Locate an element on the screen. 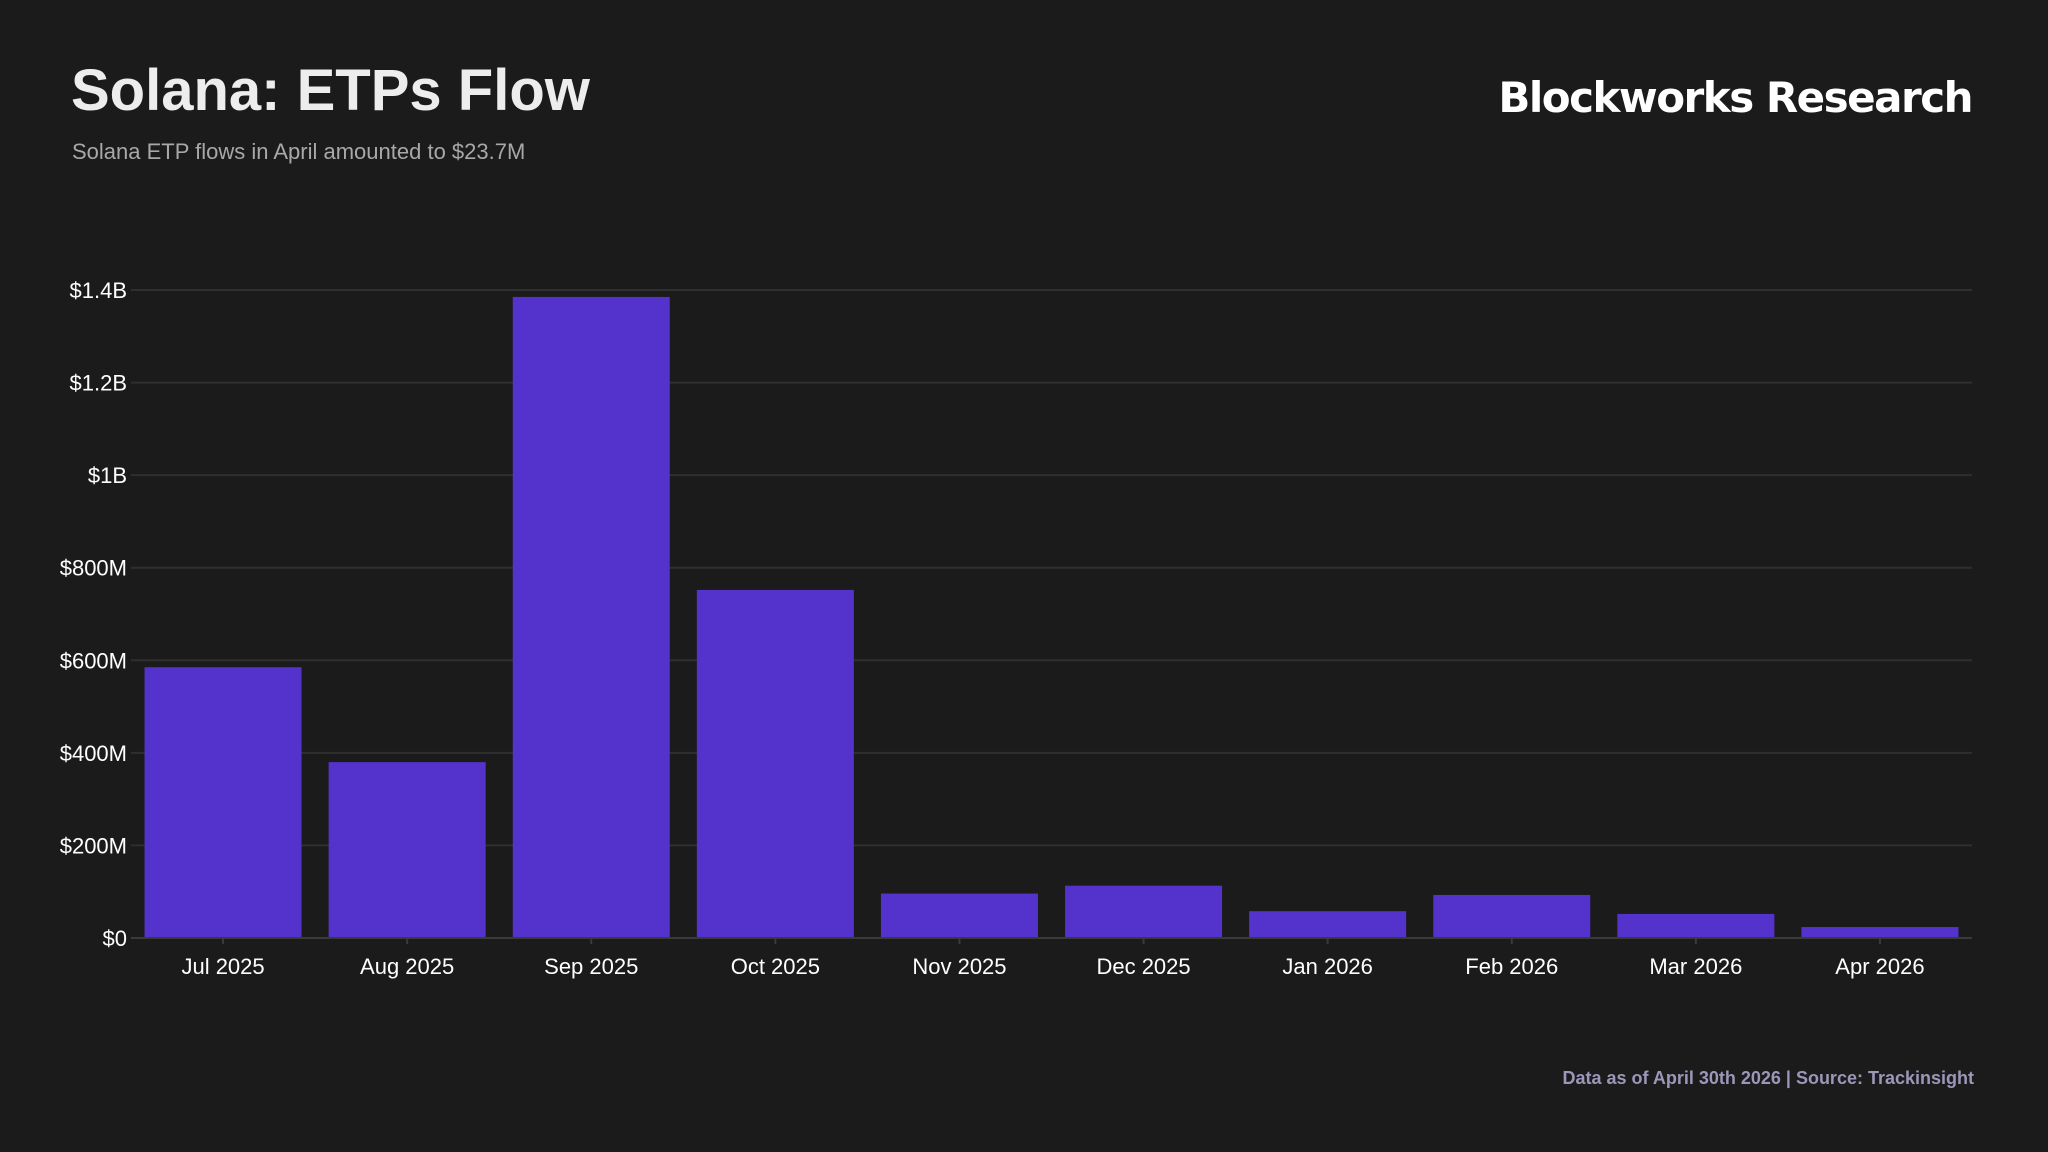 This screenshot has height=1152, width=2048. bar-dec-2025 is located at coordinates (1144, 911).